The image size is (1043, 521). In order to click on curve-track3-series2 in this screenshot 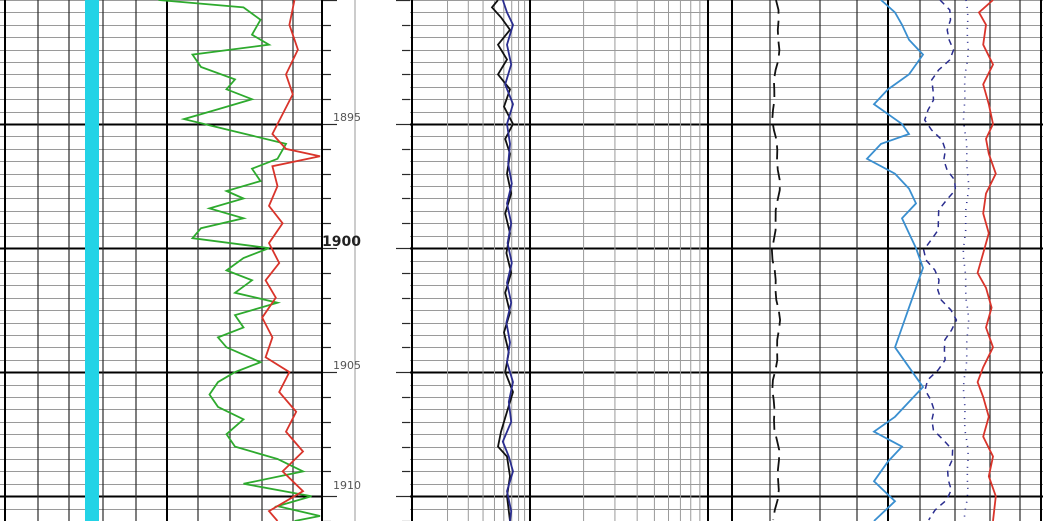, I will do `click(986, 260)`.